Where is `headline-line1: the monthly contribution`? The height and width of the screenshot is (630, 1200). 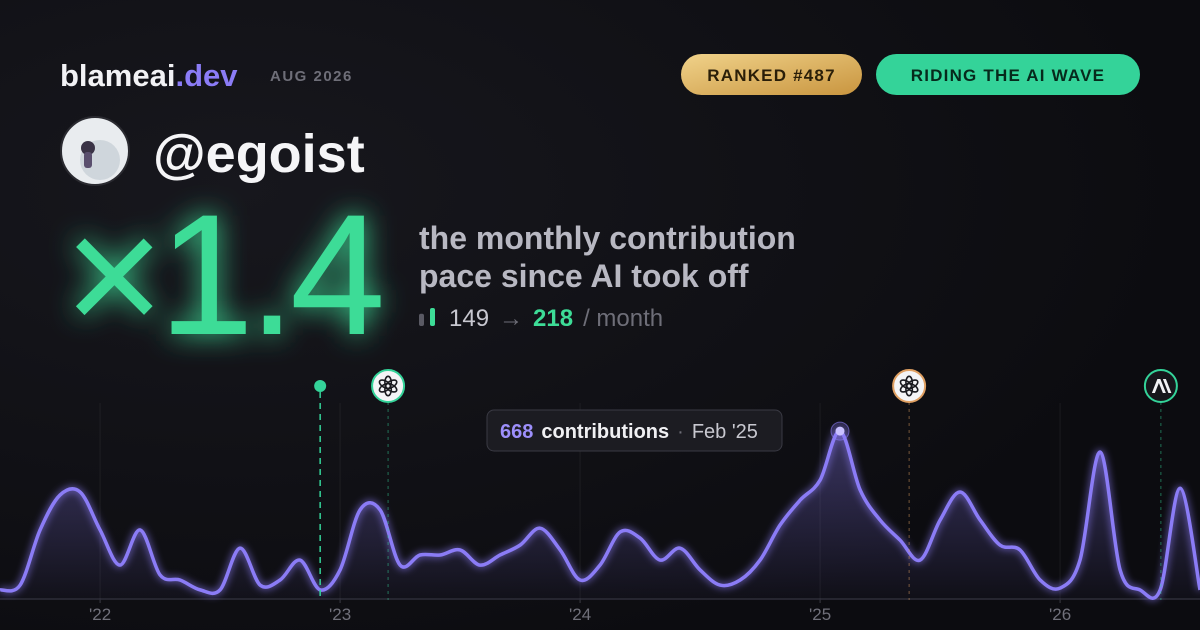
headline-line1: the monthly contribution is located at coordinates (607, 238).